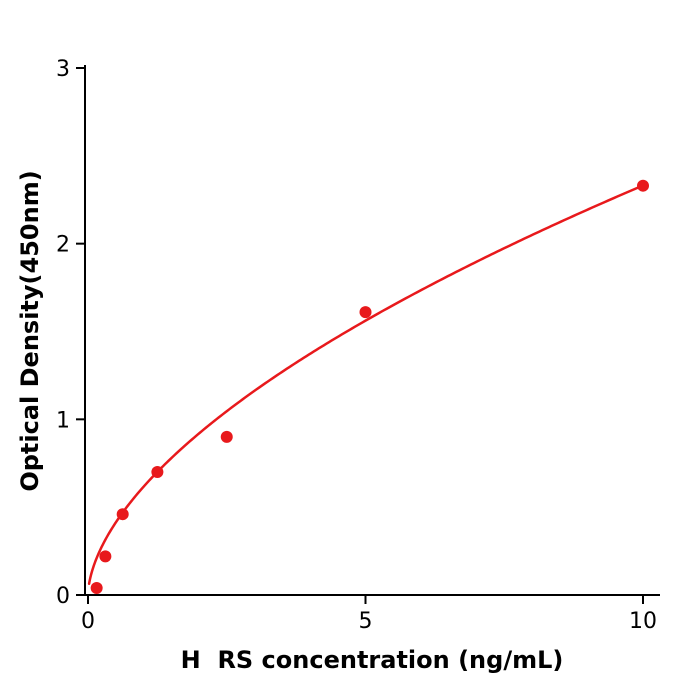 The width and height of the screenshot is (700, 700). I want to click on y-tick-label: 3, so click(63, 69).